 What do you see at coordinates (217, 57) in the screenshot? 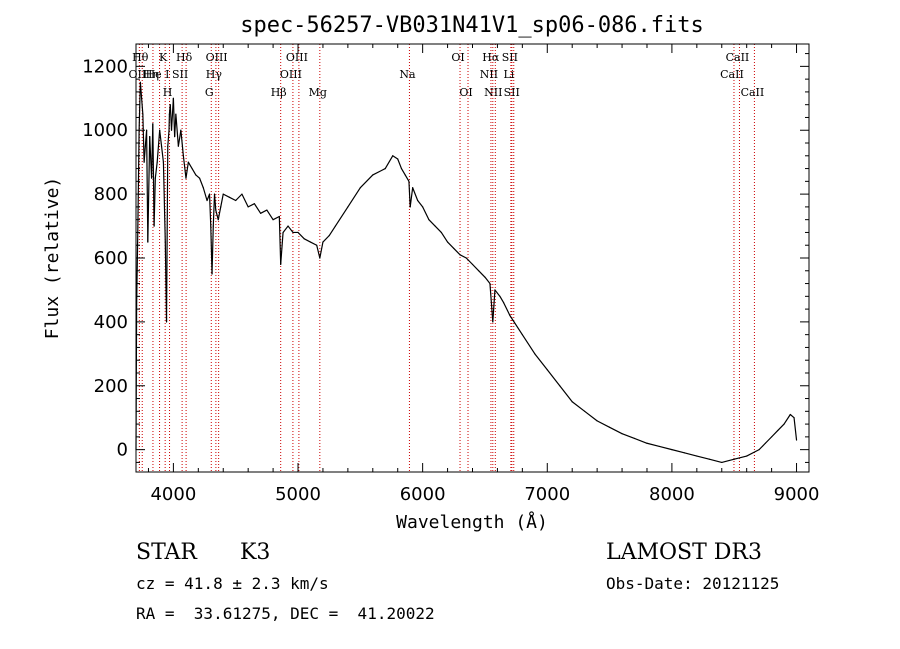
I see `line-marker-label-10: OIII` at bounding box center [217, 57].